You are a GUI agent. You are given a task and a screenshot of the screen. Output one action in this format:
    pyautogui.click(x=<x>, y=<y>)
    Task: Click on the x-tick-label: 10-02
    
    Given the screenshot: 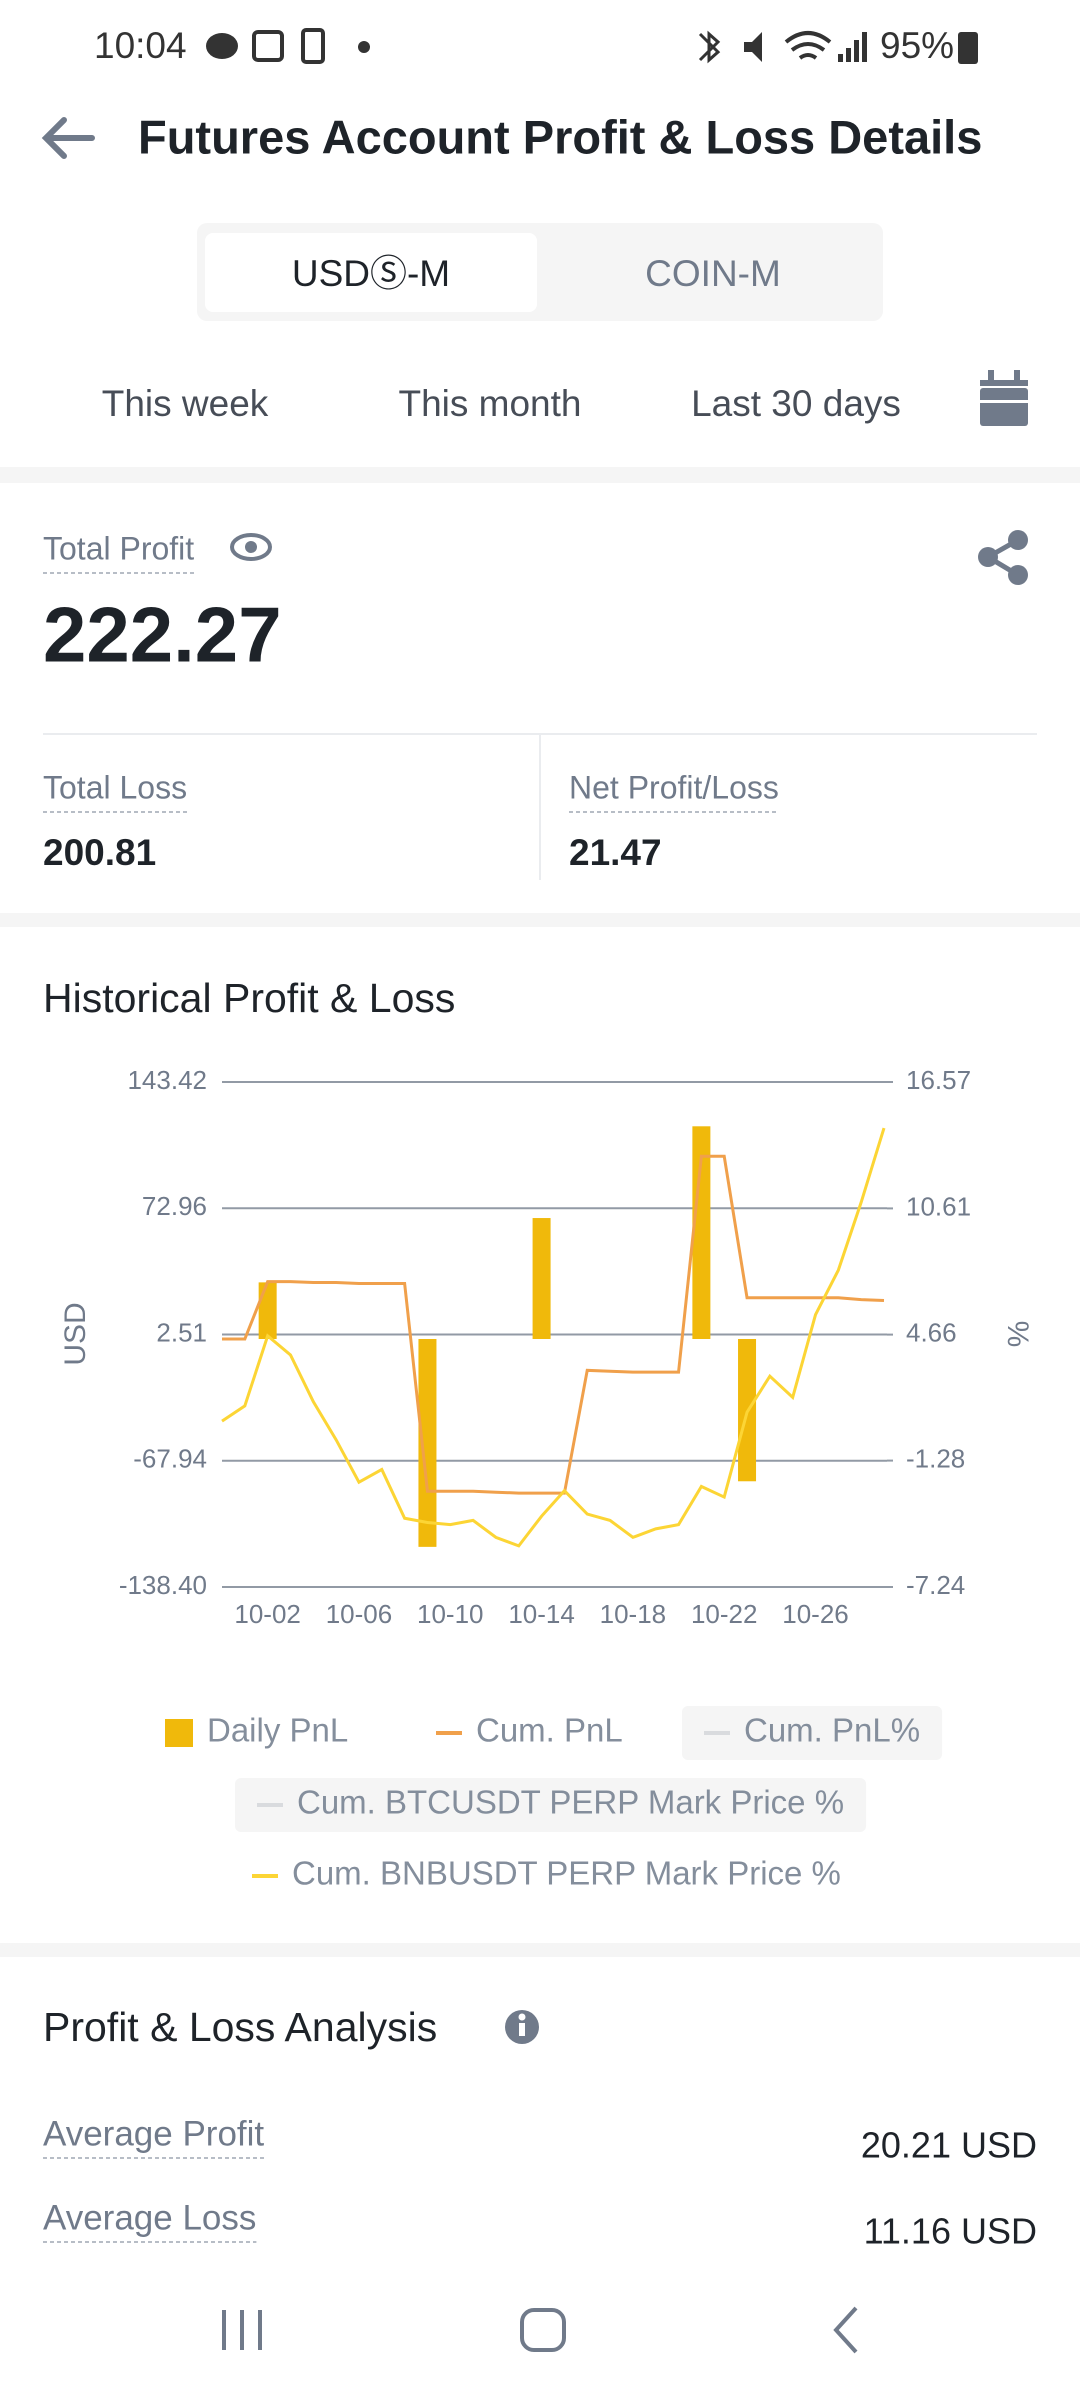 What is the action you would take?
    pyautogui.click(x=267, y=1614)
    